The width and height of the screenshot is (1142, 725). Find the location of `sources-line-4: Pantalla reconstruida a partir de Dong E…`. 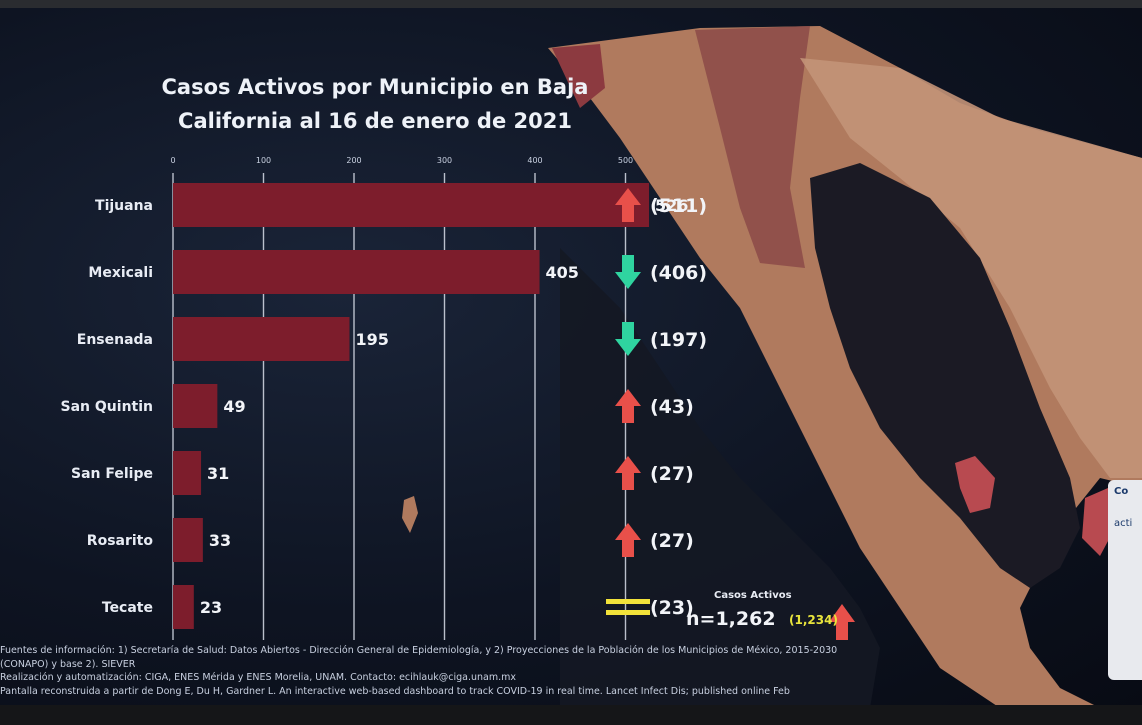

sources-line-4: Pantalla reconstruida a partir de Dong E… is located at coordinates (395, 691).